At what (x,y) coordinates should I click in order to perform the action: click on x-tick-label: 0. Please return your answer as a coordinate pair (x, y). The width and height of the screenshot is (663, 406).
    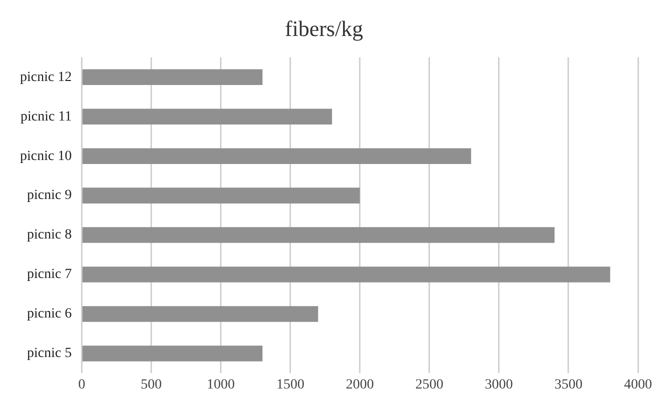
    Looking at the image, I should click on (82, 384).